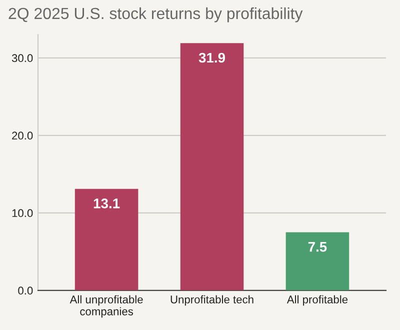  Describe the element at coordinates (25, 290) in the screenshot. I see `y-tick-label: 0.0` at that location.